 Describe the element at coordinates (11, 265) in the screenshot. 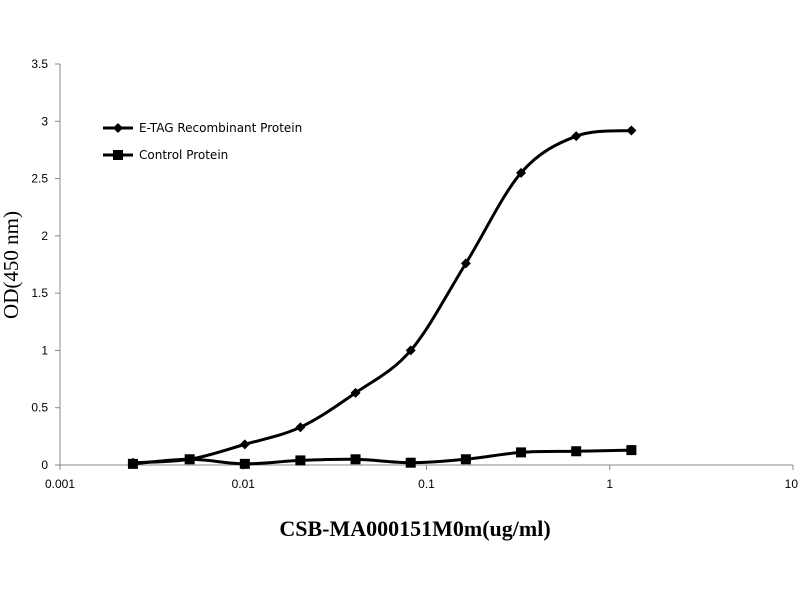

I see `y-axis-title: OD(450 nm)` at that location.